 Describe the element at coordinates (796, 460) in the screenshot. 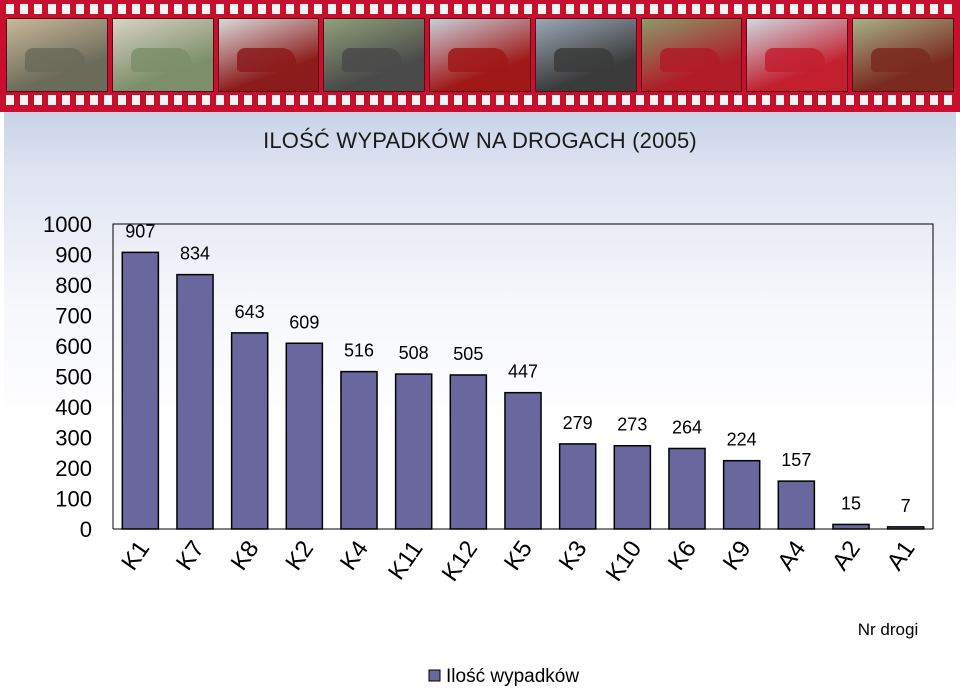

I see `data-label: 157` at that location.